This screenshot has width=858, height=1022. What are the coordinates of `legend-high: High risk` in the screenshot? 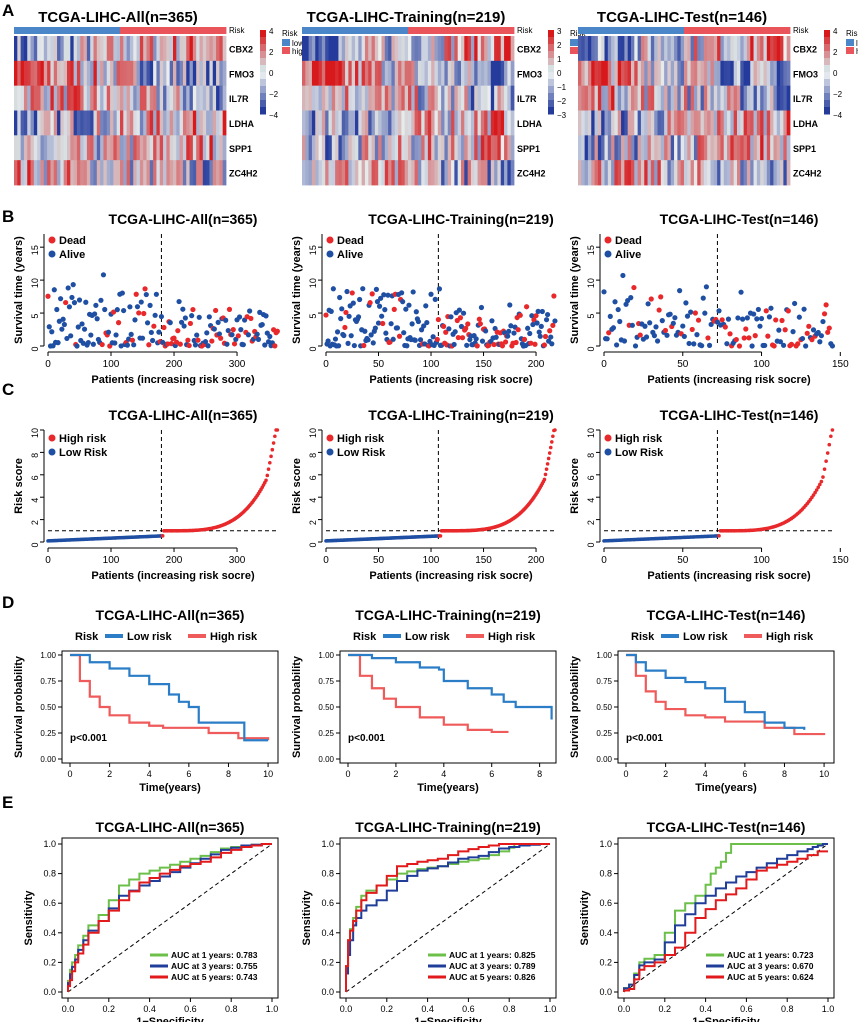 It's located at (639, 439).